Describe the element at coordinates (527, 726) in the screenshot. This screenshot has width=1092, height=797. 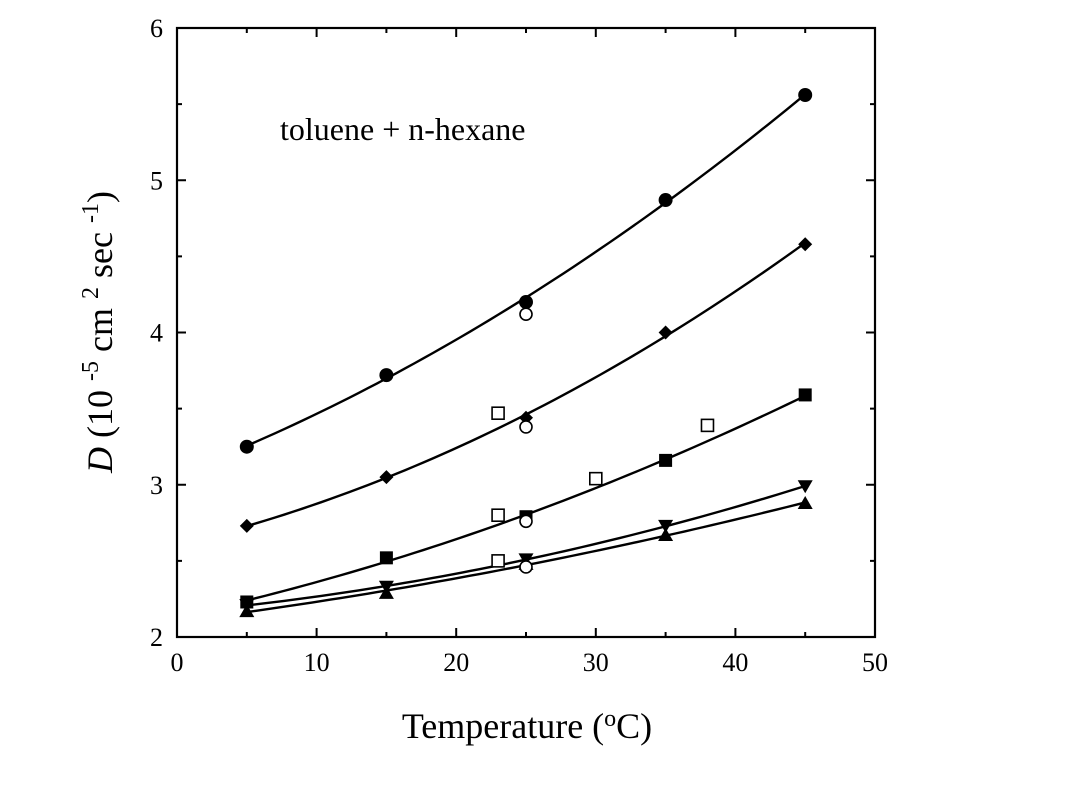
I see `x-axis-title: Temperature (oC)` at that location.